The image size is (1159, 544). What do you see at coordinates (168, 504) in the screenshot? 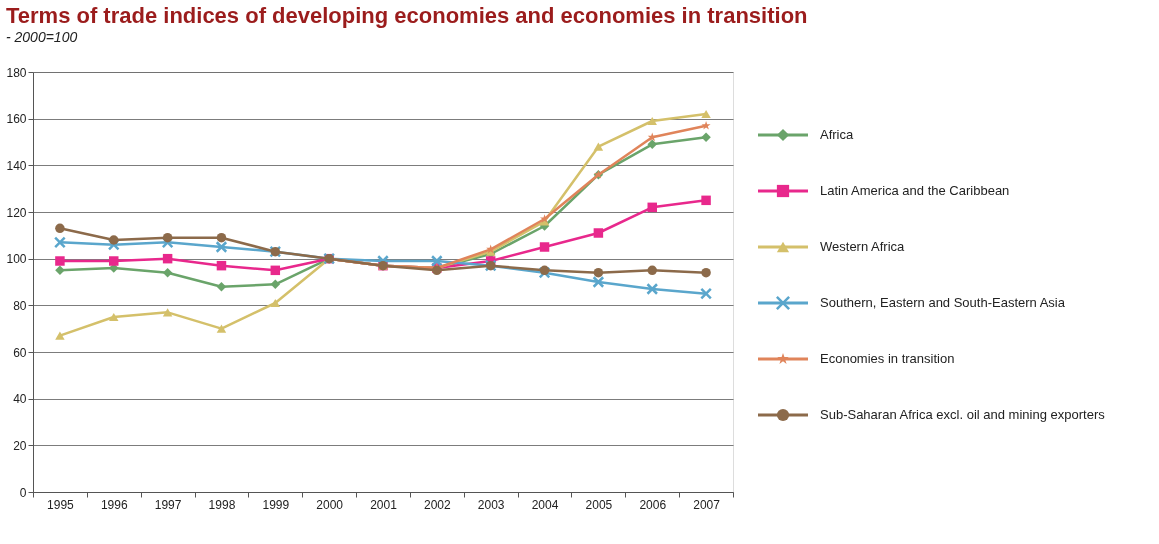
I see `x-tick-label: 1997` at bounding box center [168, 504].